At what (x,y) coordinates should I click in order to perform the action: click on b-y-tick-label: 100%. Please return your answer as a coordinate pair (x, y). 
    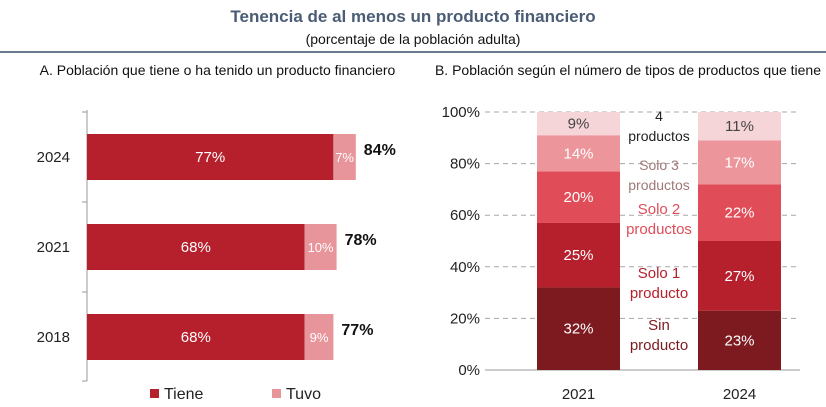
    Looking at the image, I should click on (461, 112).